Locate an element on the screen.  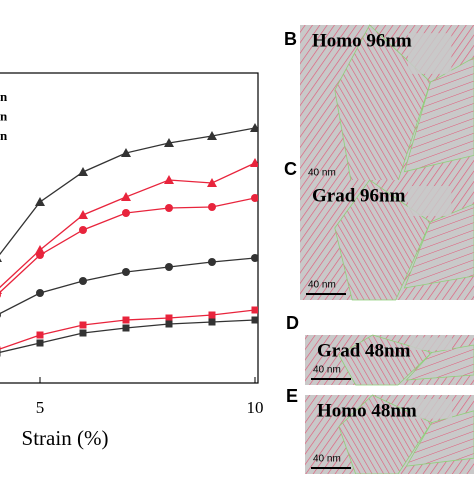
x-axis-label: Strain (%) is located at coordinates (65, 438).